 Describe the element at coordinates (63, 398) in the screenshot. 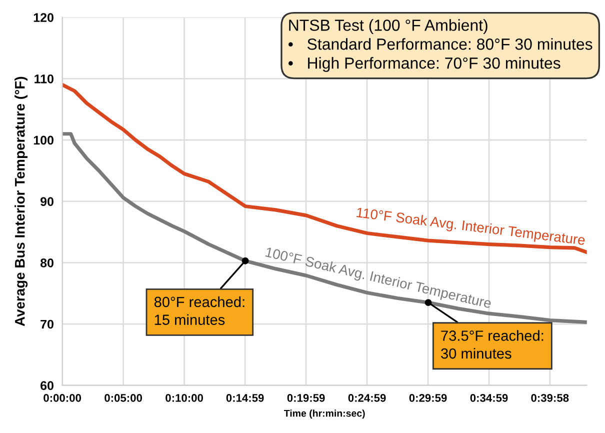

I see `x-tick-label: 0:00:00` at that location.